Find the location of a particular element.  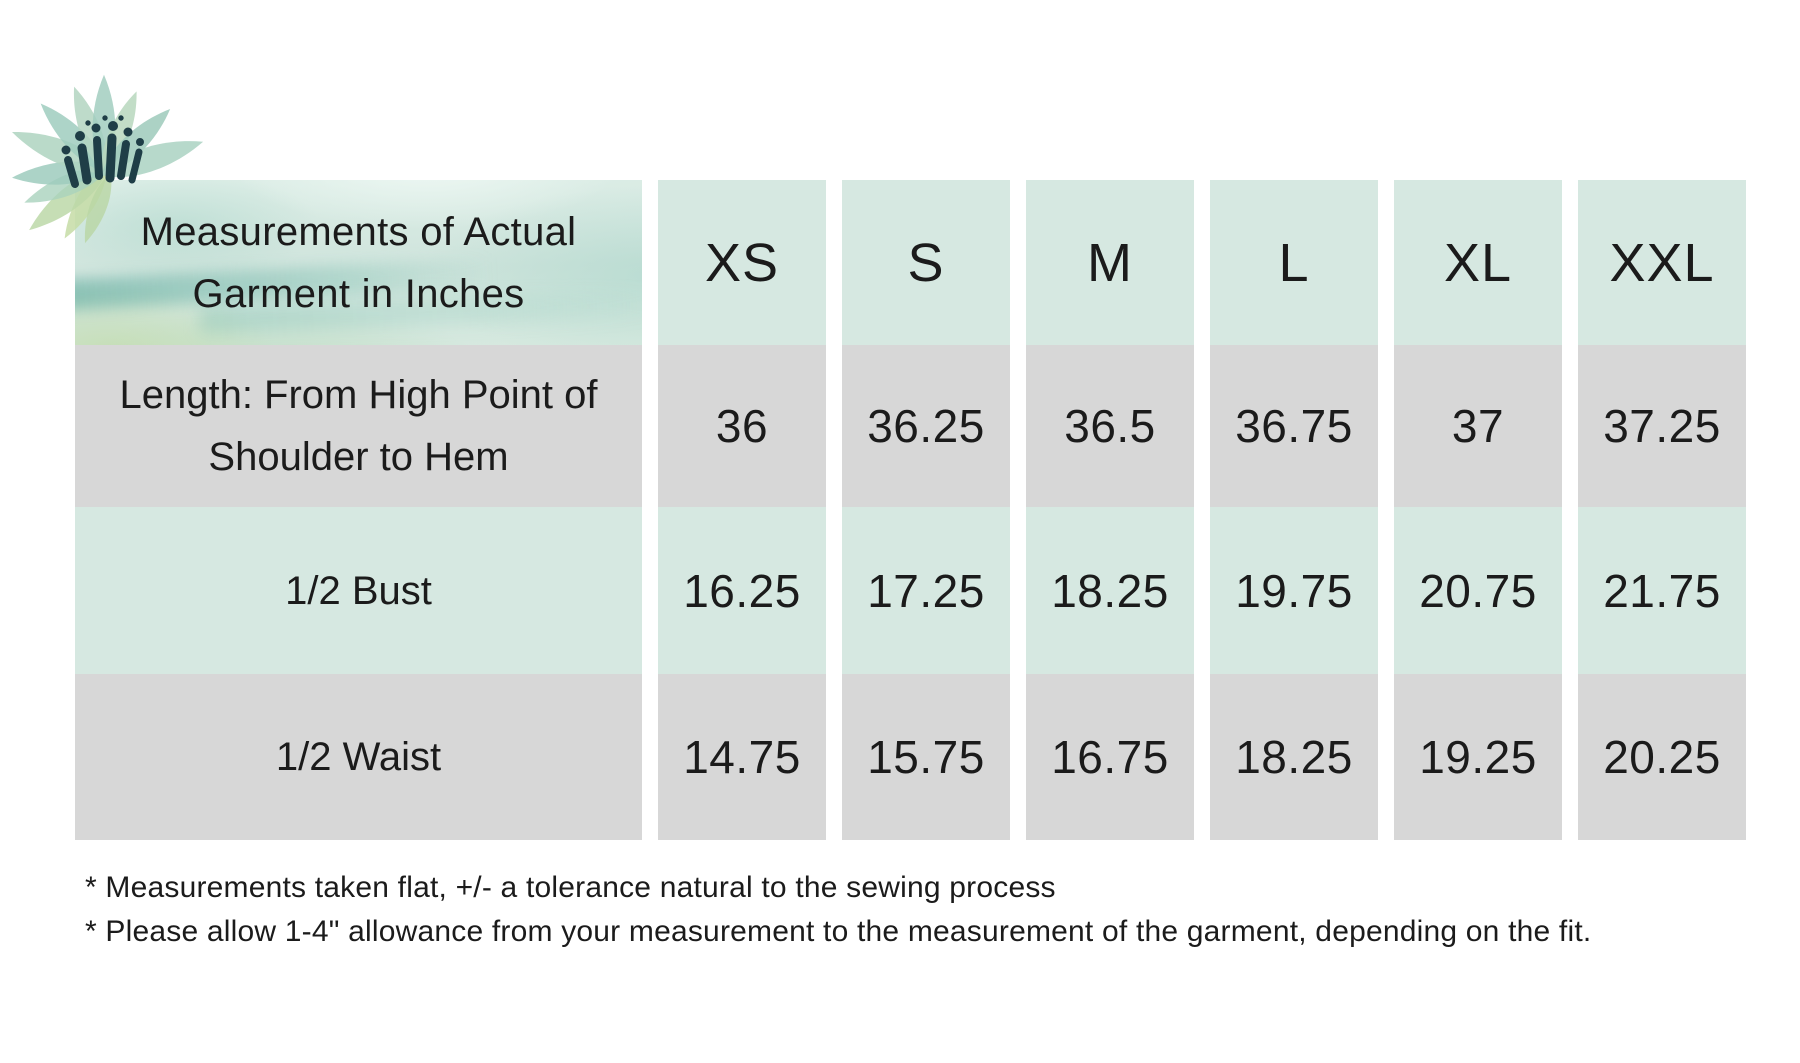

table-title: Measurements of Actual Garment in Inches is located at coordinates (358, 262).